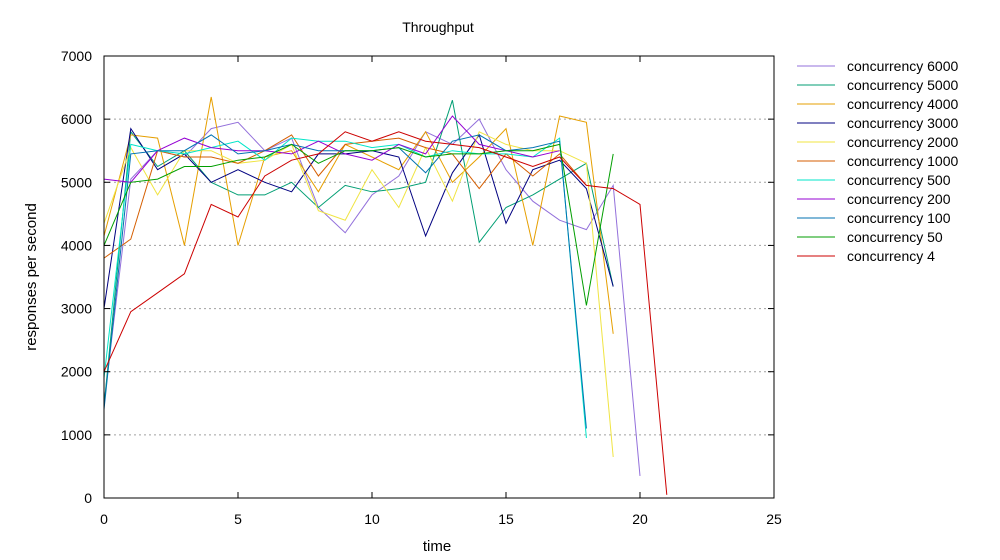 The image size is (1000, 560). Describe the element at coordinates (372, 519) in the screenshot. I see `x-tick-label: 10` at that location.